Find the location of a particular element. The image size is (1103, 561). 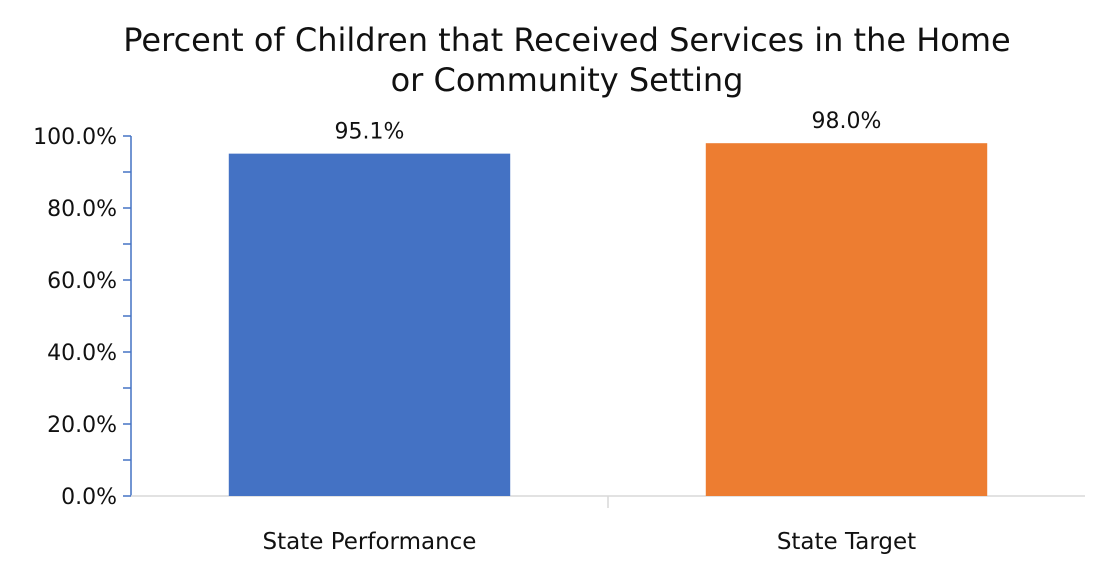

y-tick-label: 40.0% is located at coordinates (82, 353).